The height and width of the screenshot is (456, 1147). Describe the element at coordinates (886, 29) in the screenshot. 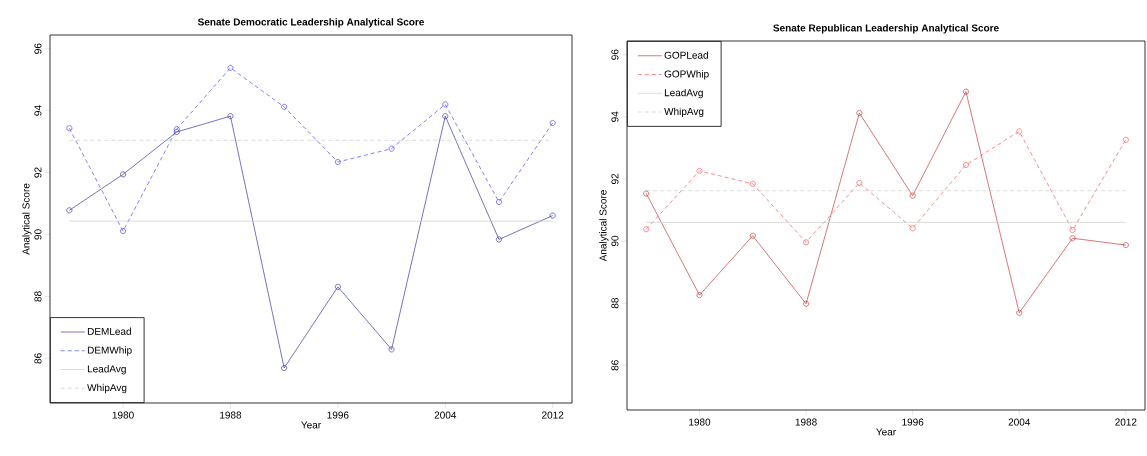

I see `chart-title: Senate Republican Leadership Analytical Score` at that location.